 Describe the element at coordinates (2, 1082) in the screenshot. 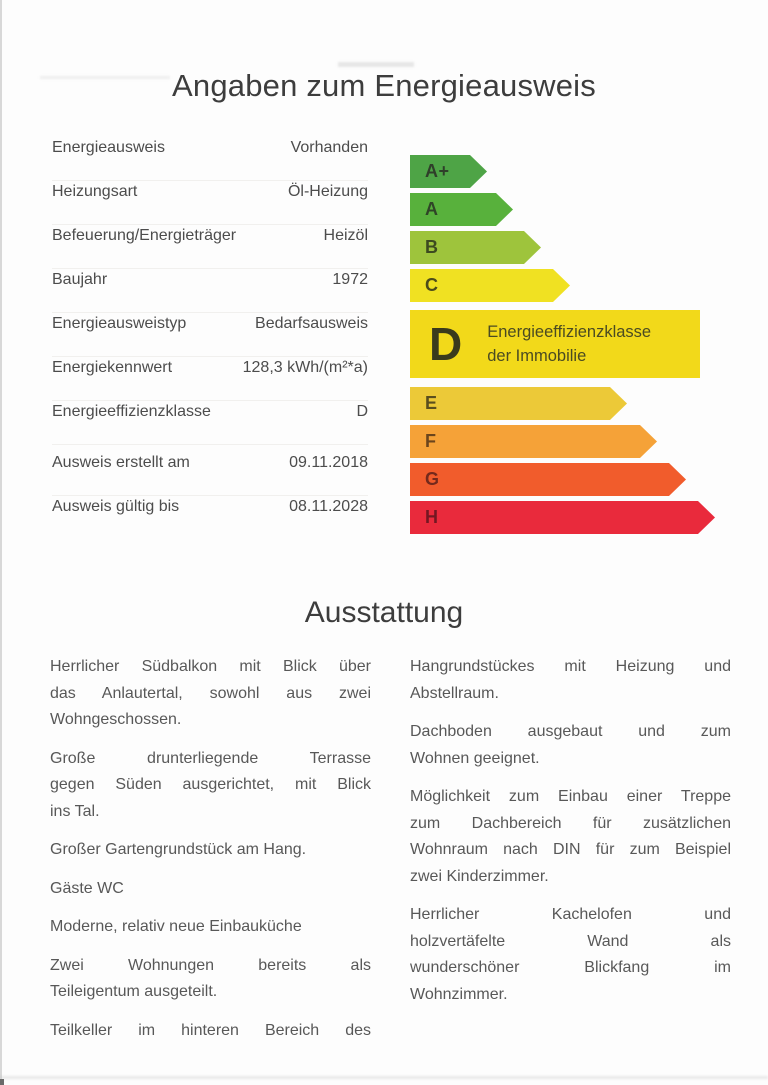

I see `scan-corner-speck` at that location.